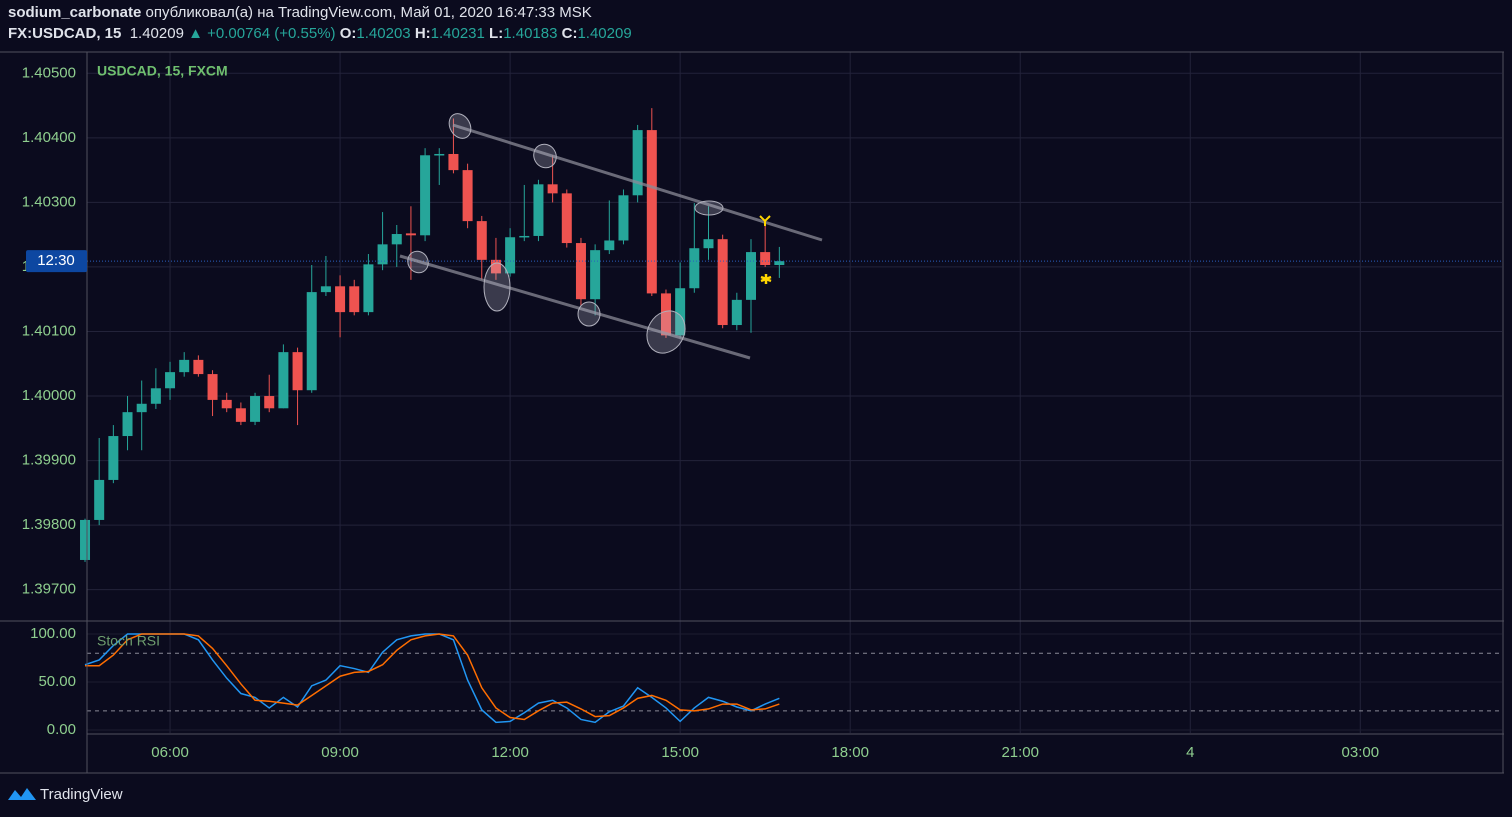  What do you see at coordinates (432, 678) in the screenshot?
I see `stoch-line` at bounding box center [432, 678].